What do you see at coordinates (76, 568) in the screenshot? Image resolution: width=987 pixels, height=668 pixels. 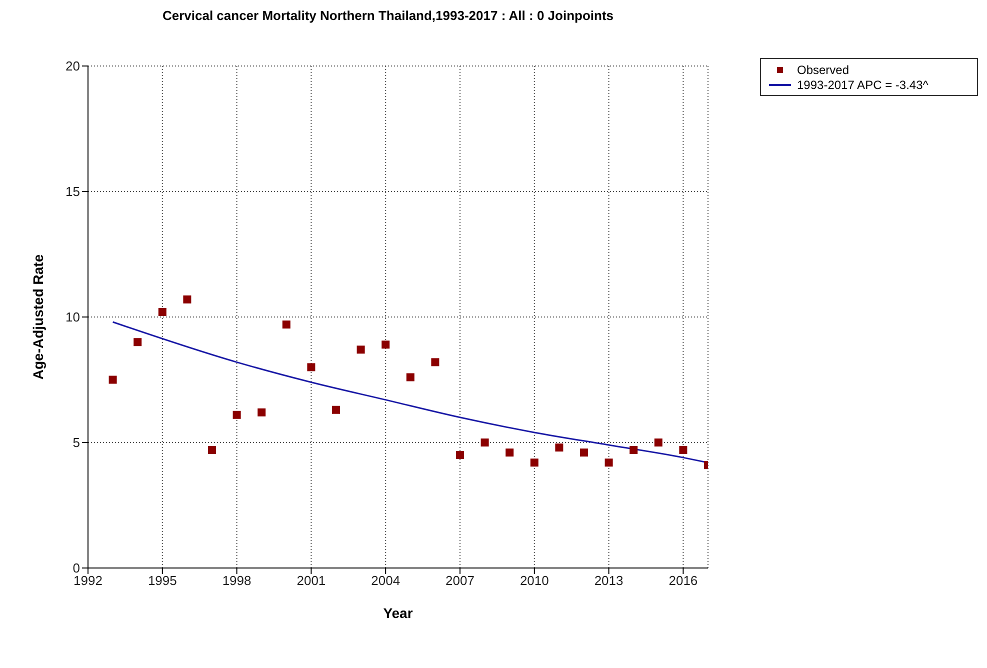 I see `y-tick-label: 0` at bounding box center [76, 568].